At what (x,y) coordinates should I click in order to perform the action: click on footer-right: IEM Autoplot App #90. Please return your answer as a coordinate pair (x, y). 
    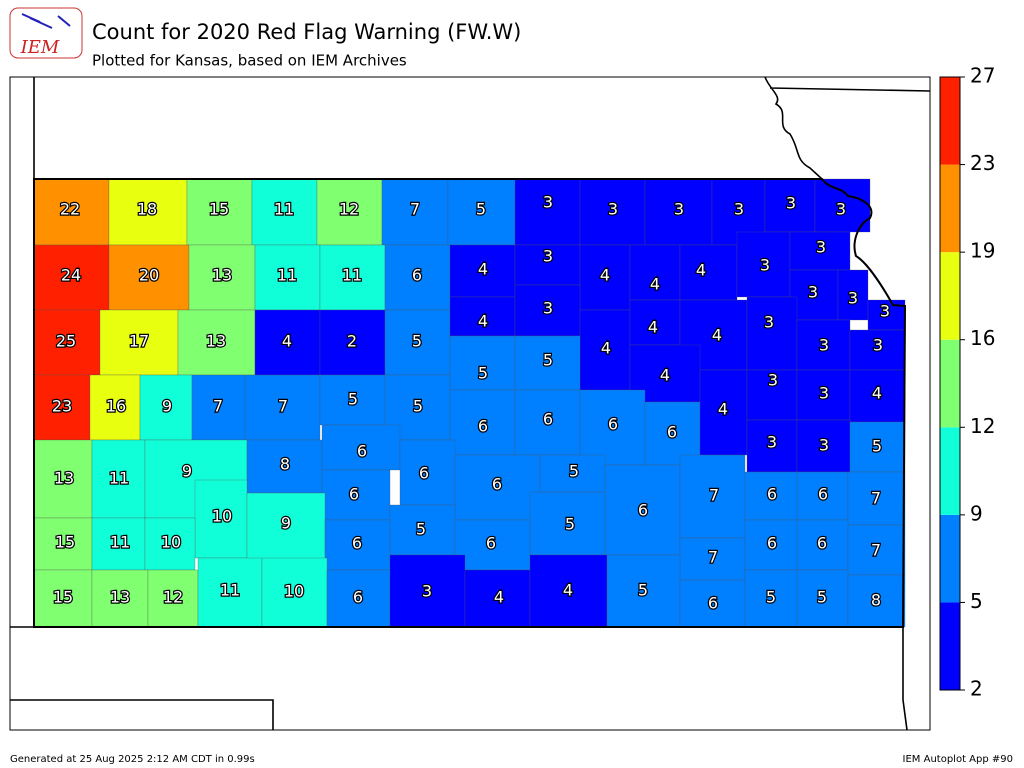
    Looking at the image, I should click on (958, 759).